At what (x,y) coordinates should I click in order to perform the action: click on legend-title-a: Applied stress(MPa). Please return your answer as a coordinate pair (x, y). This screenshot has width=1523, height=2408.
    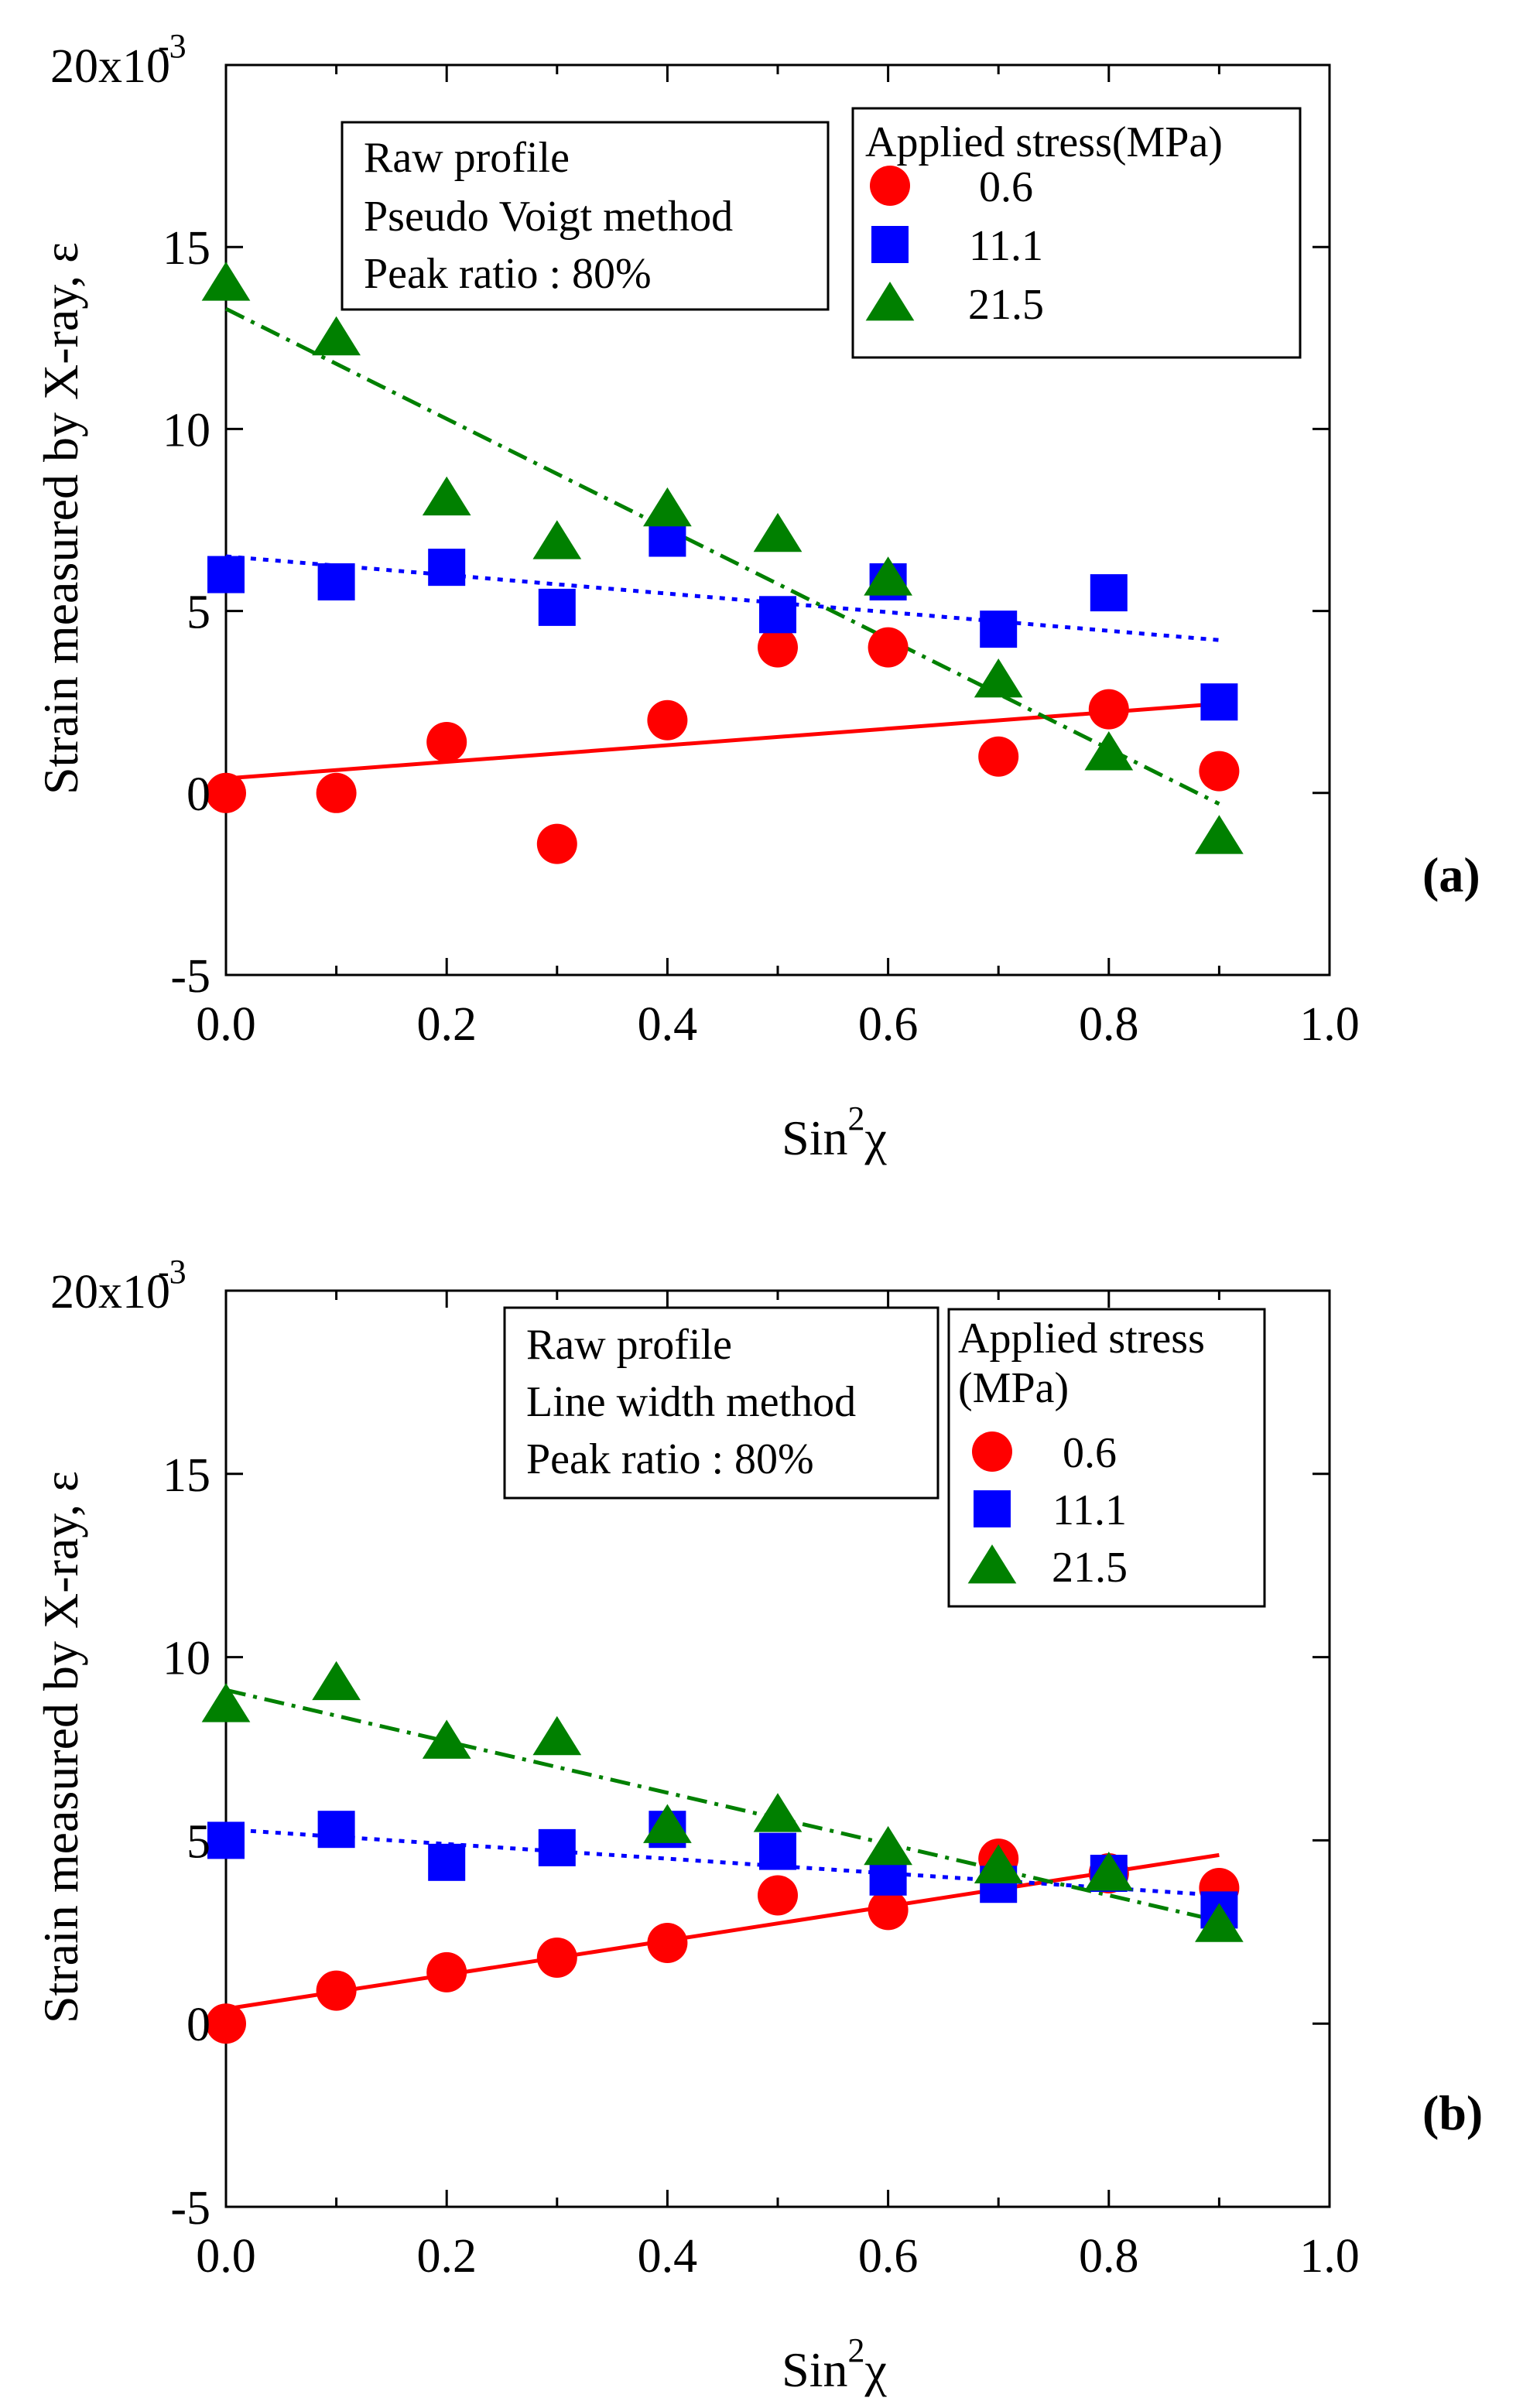
    Looking at the image, I should click on (1044, 142).